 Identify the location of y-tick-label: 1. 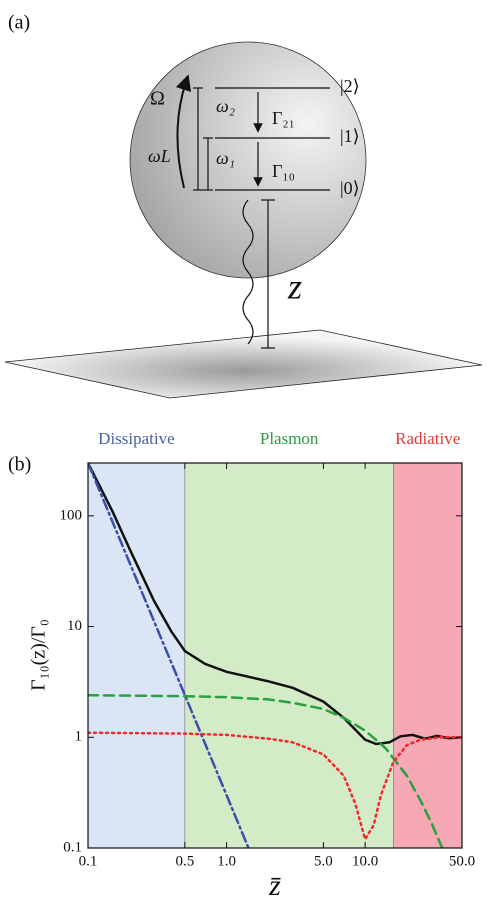
(79, 737).